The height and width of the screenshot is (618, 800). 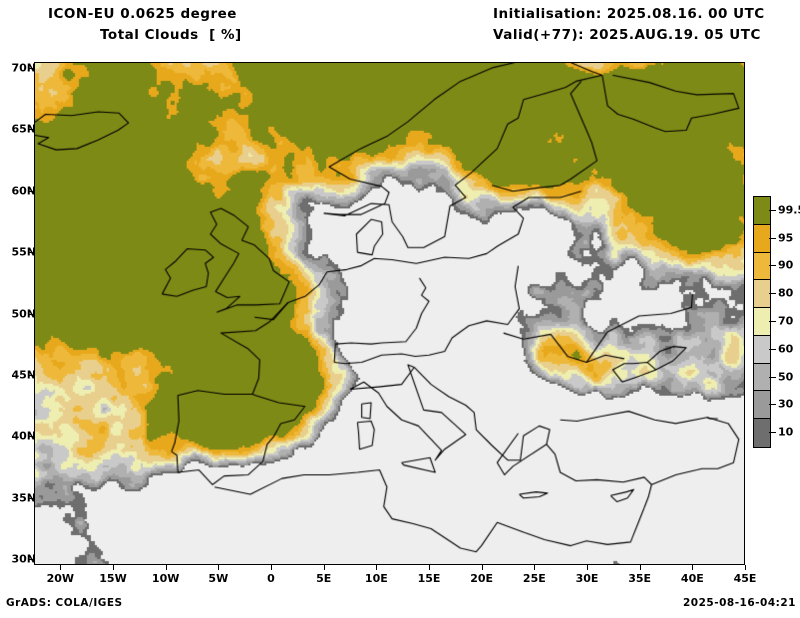 I want to click on x-axis-label-9: 25E, so click(x=534, y=578).